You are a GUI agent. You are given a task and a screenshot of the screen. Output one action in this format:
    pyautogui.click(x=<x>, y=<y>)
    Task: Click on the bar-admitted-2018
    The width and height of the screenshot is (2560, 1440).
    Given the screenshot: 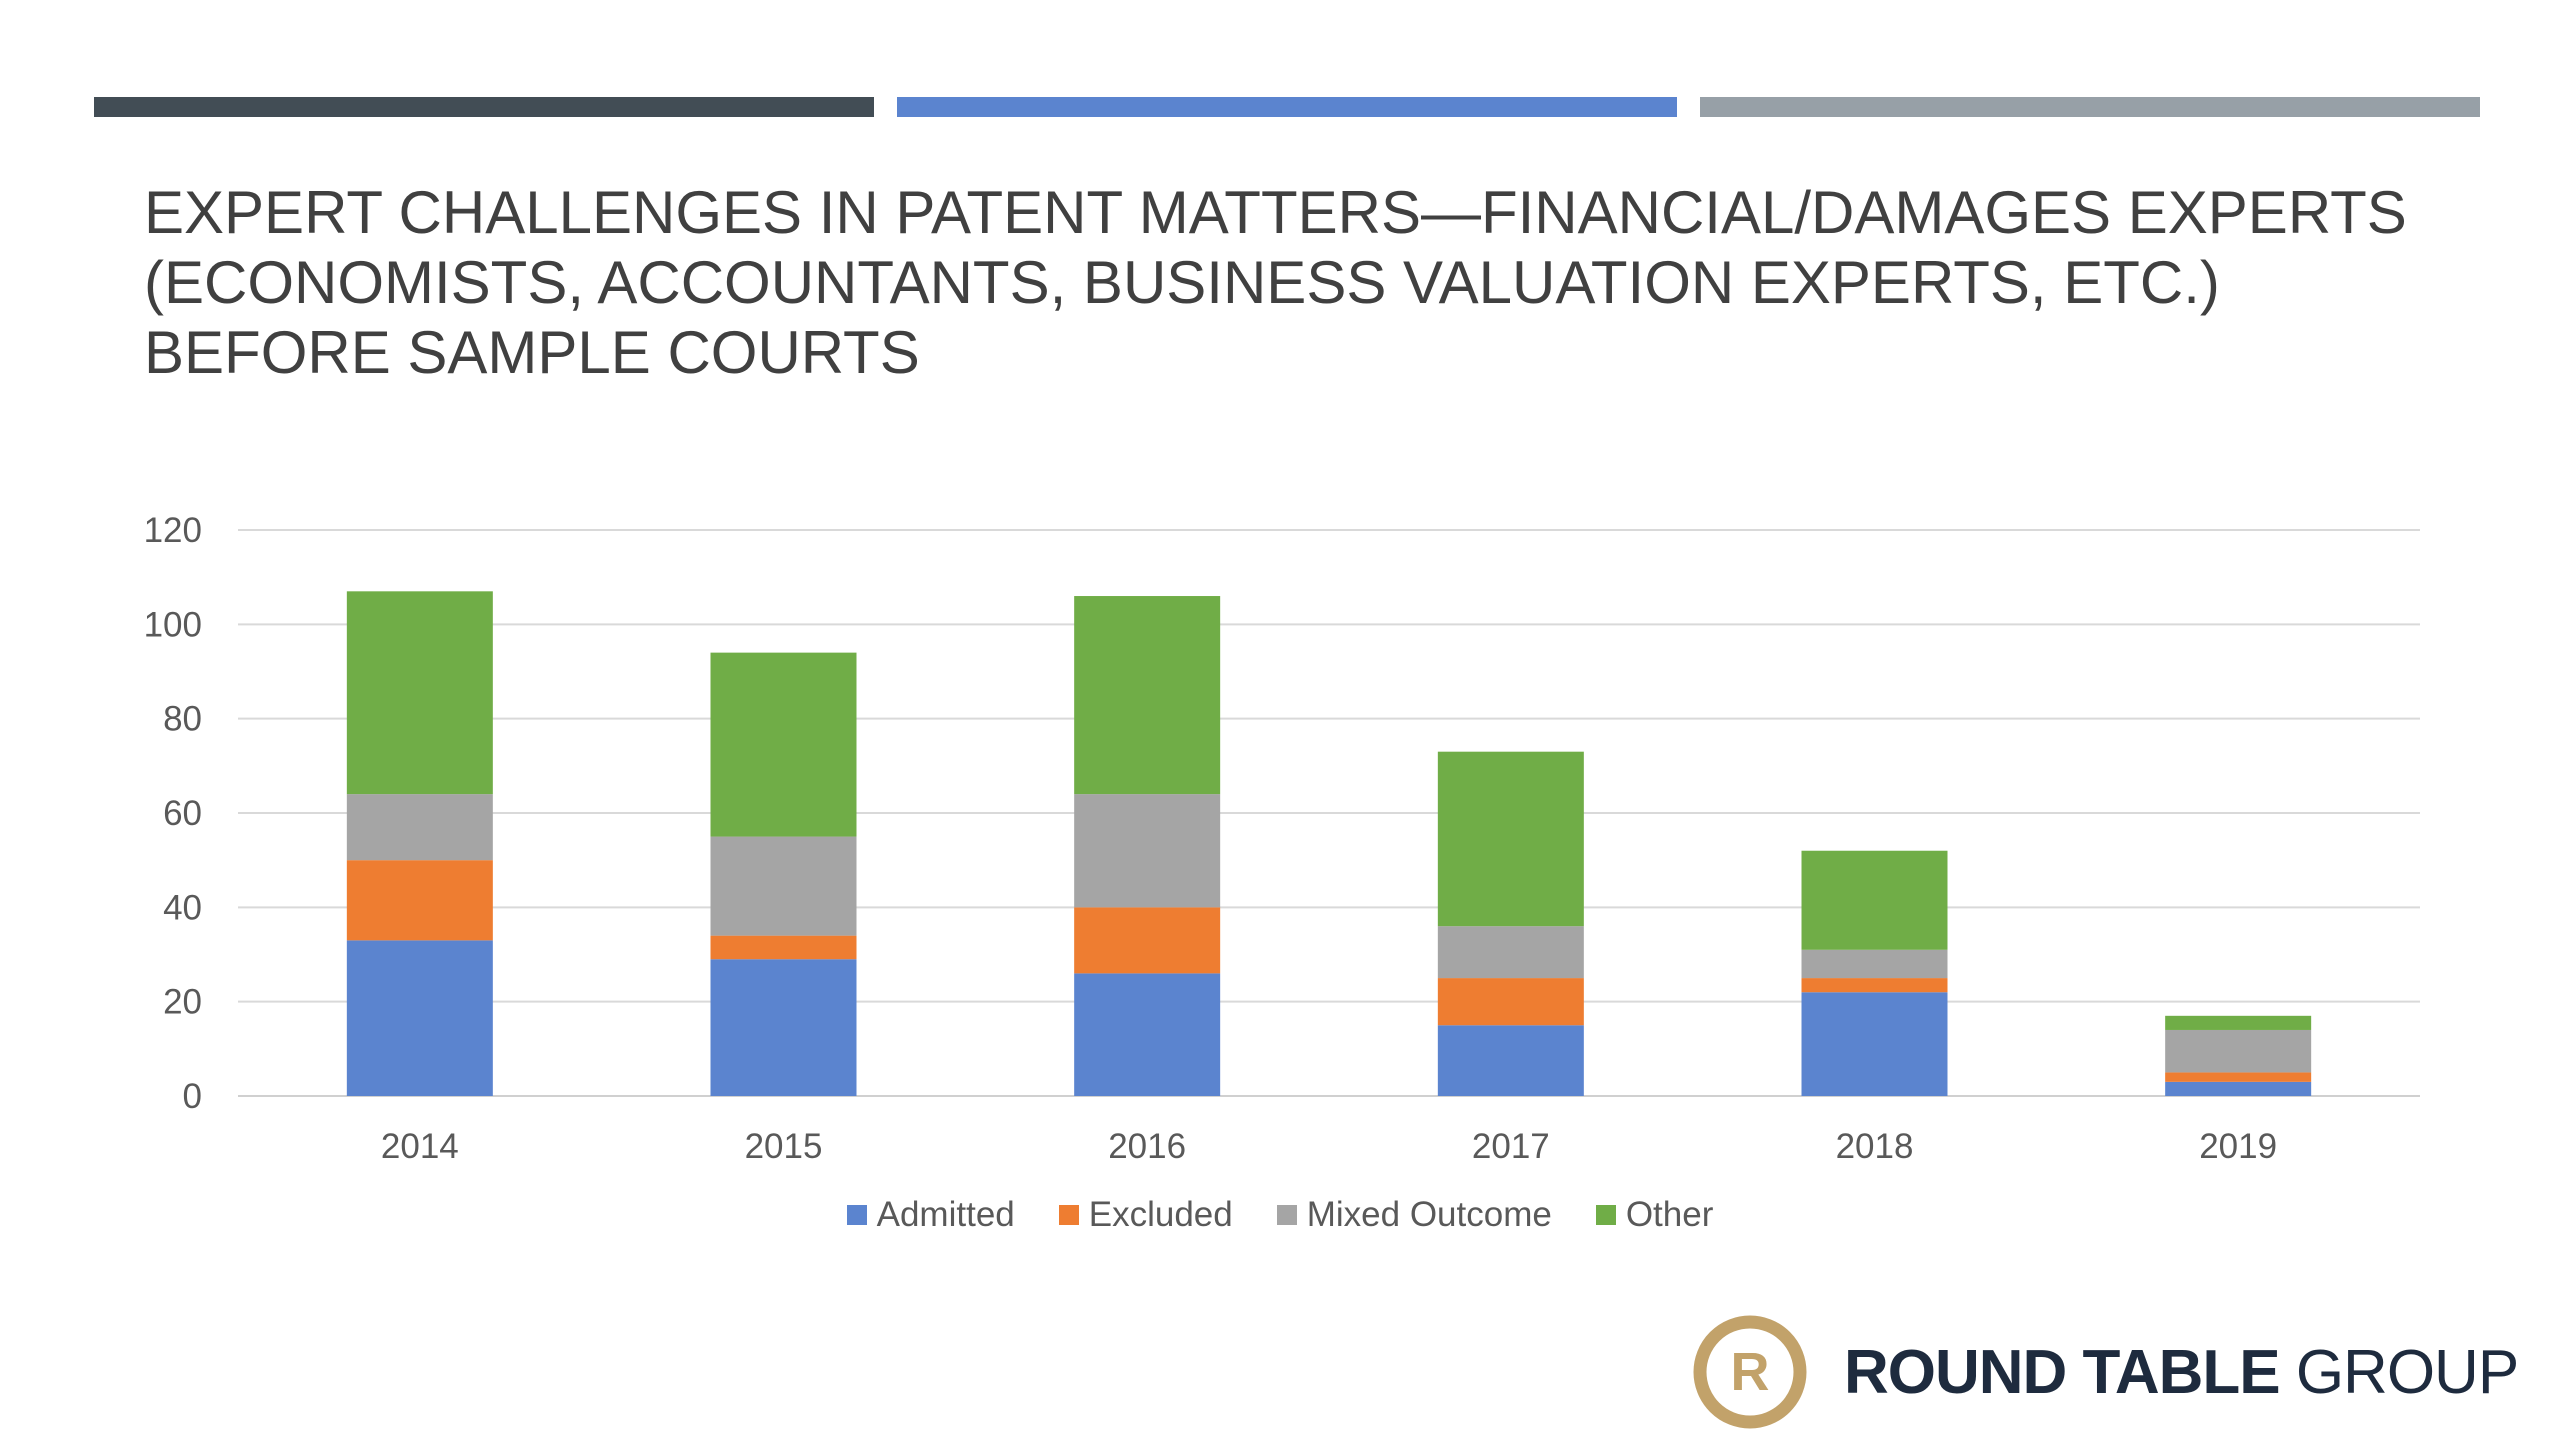 What is the action you would take?
    pyautogui.click(x=1874, y=1044)
    